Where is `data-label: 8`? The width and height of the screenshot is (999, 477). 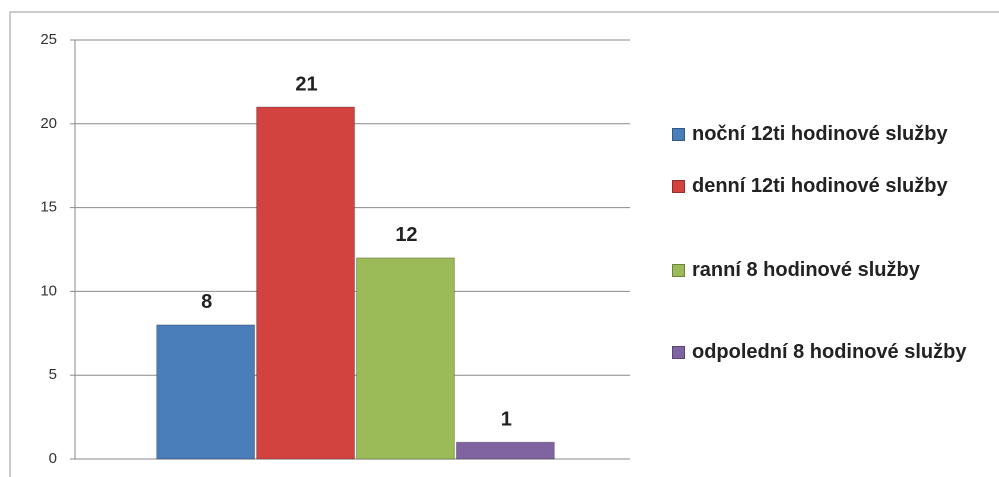
data-label: 8 is located at coordinates (206, 302).